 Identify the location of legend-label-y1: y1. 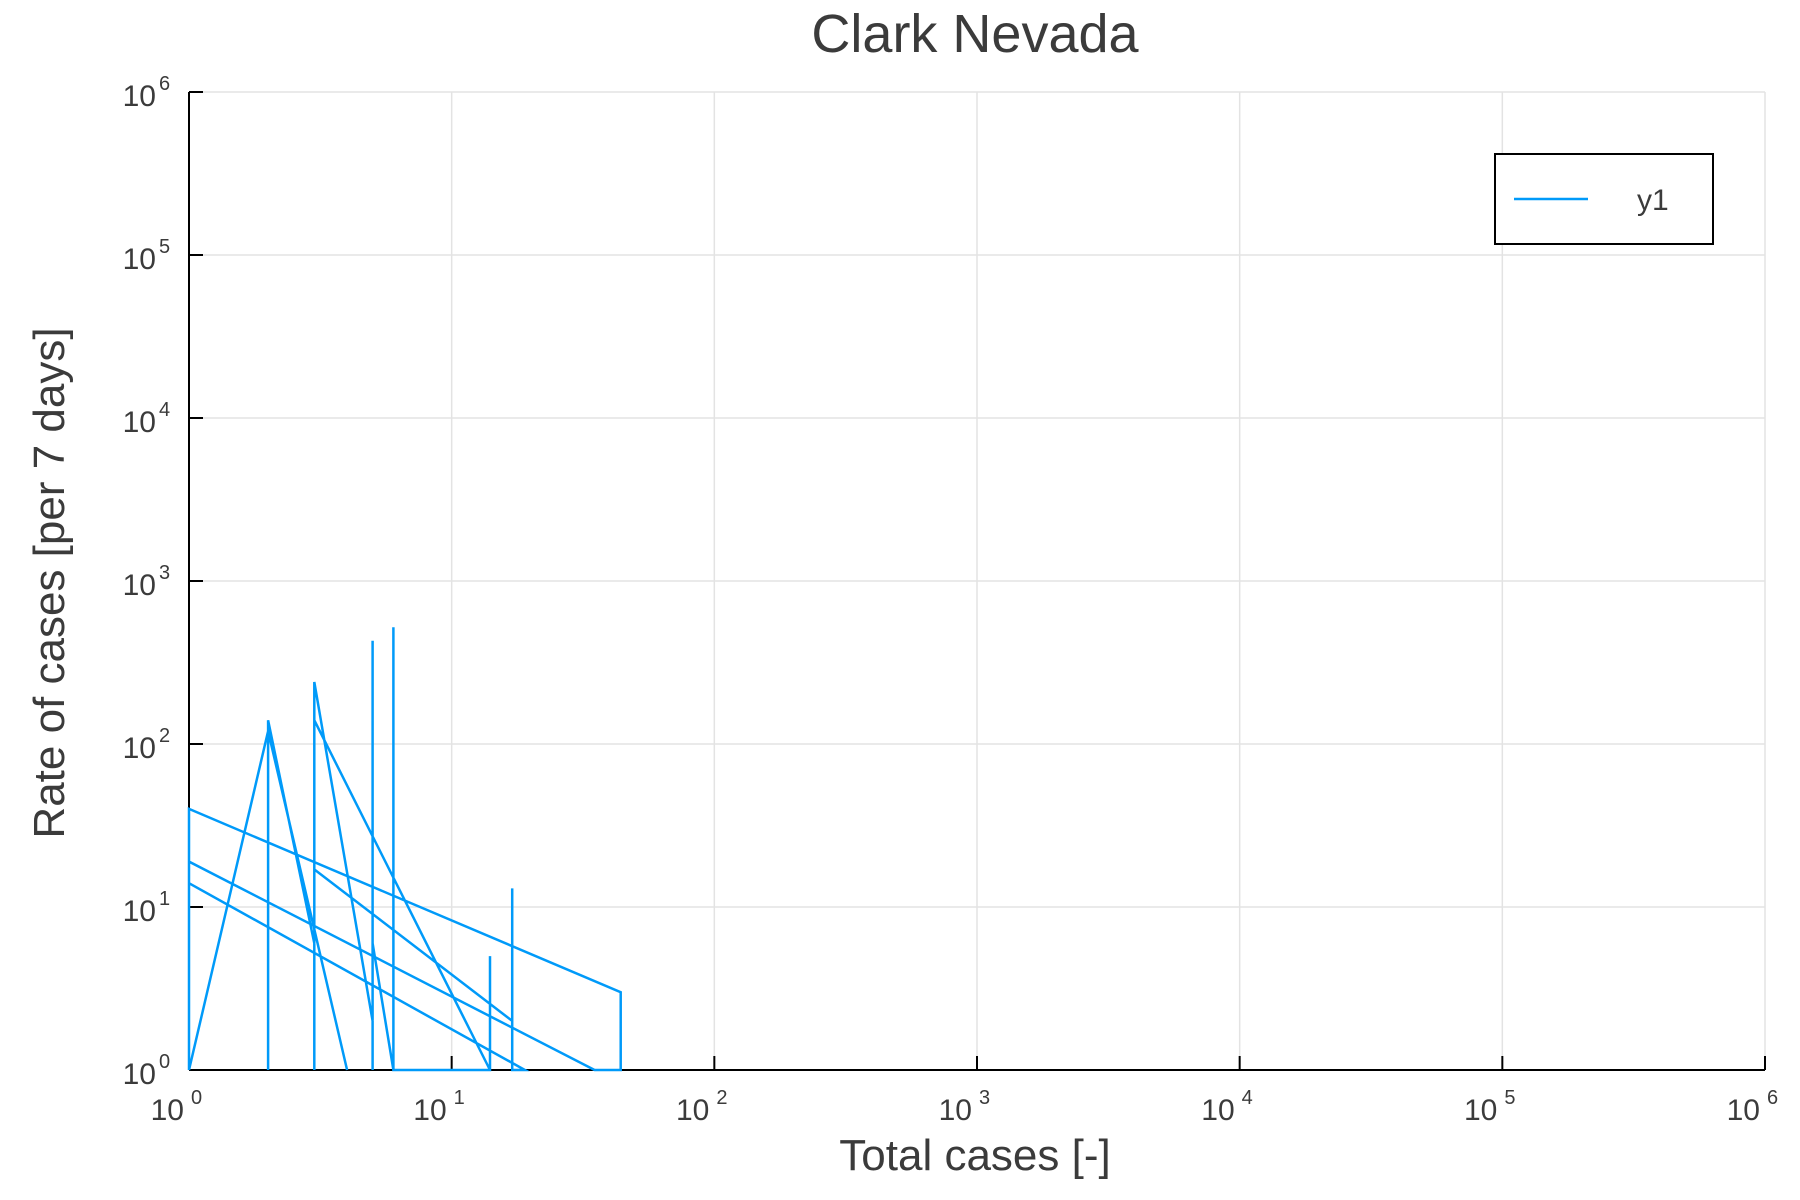
(1653, 200).